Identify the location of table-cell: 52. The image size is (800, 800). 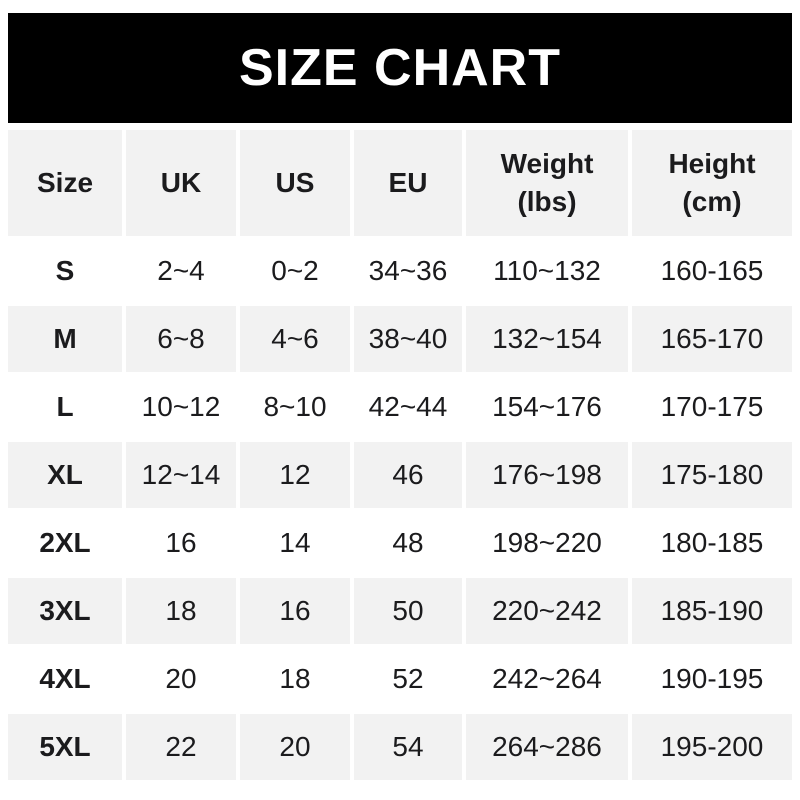
(408, 679).